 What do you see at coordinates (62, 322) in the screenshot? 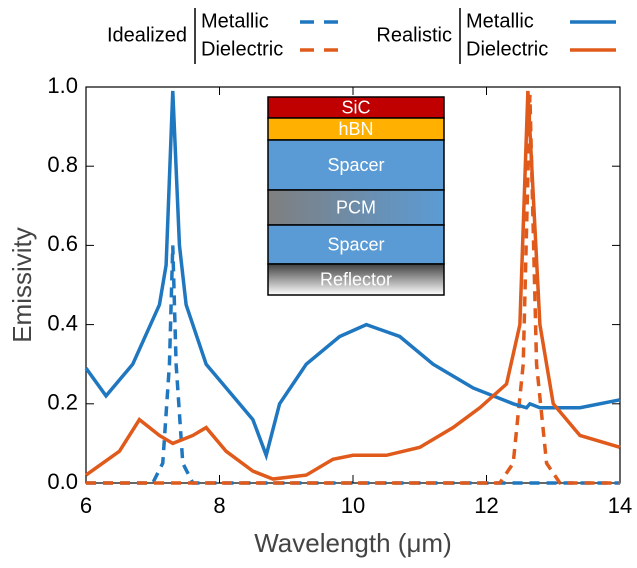
I see `y-tick-label: 0.4` at bounding box center [62, 322].